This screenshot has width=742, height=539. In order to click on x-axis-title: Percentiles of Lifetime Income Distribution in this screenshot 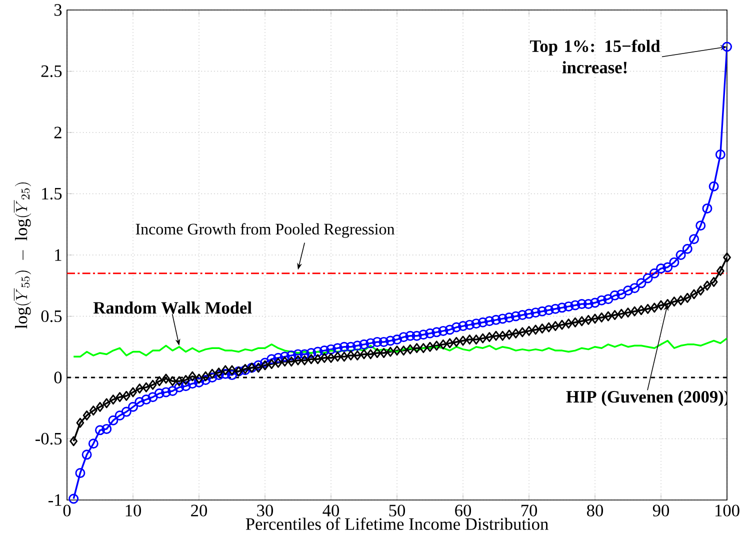, I will do `click(397, 524)`.